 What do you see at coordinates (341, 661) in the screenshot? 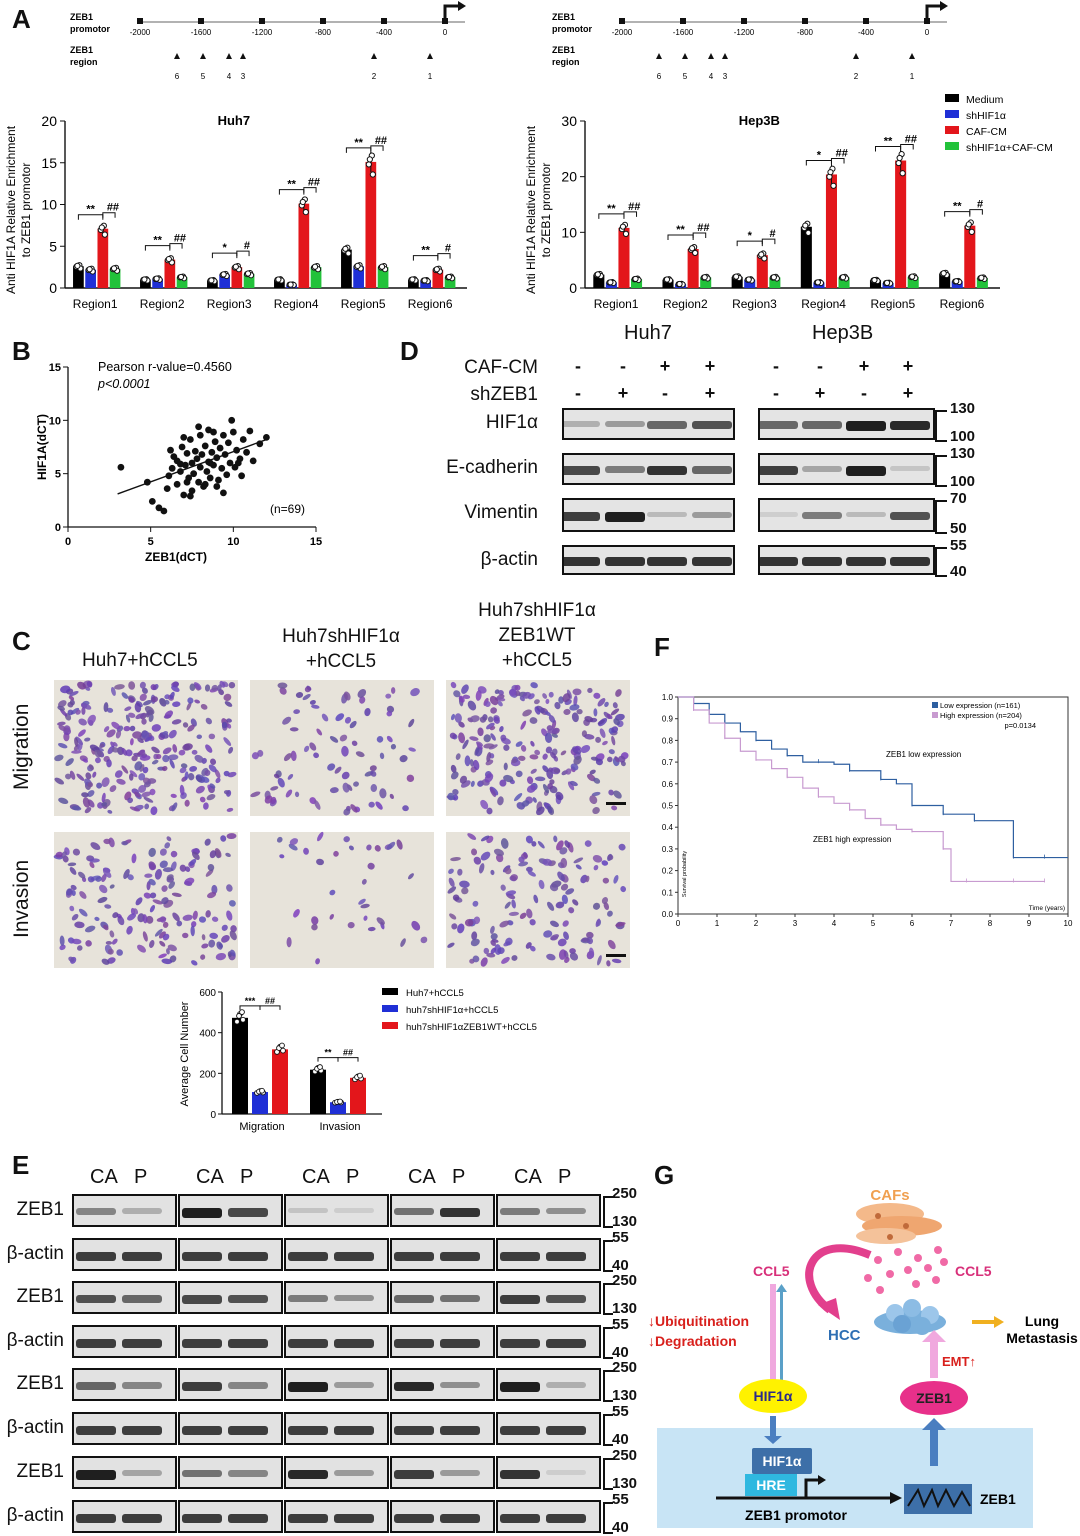
I see `col-title-2-line2: +hCCL5` at bounding box center [341, 661].